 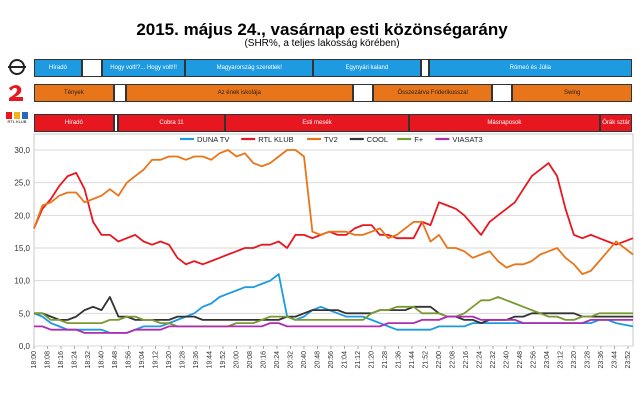 I want to click on x-tick-label: 23:12, so click(x=560, y=360).